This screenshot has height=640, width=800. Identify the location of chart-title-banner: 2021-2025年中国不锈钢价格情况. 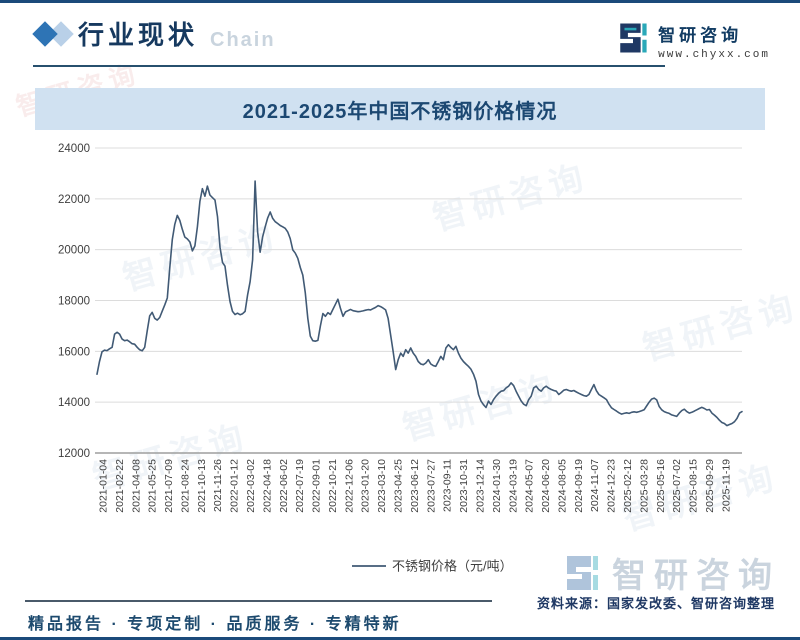
(400, 109).